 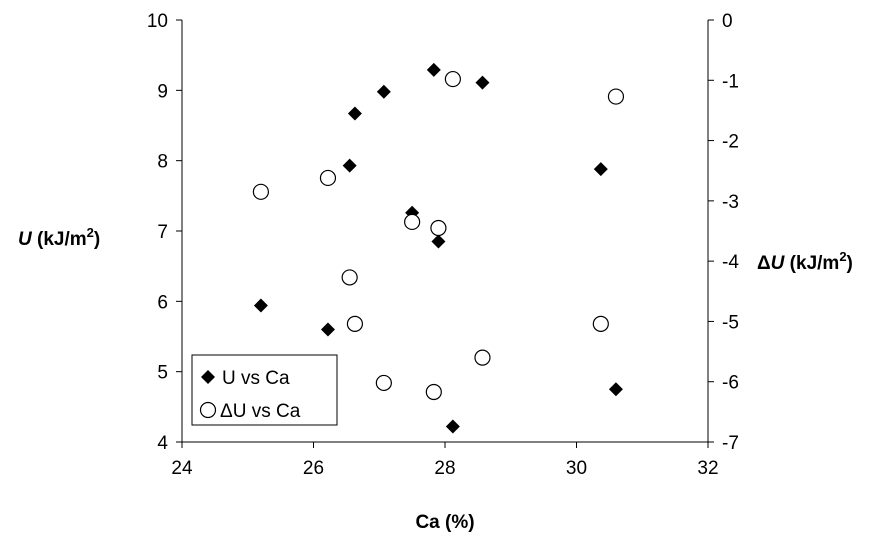 What do you see at coordinates (730, 142) in the screenshot?
I see `y2-tick-label: -2` at bounding box center [730, 142].